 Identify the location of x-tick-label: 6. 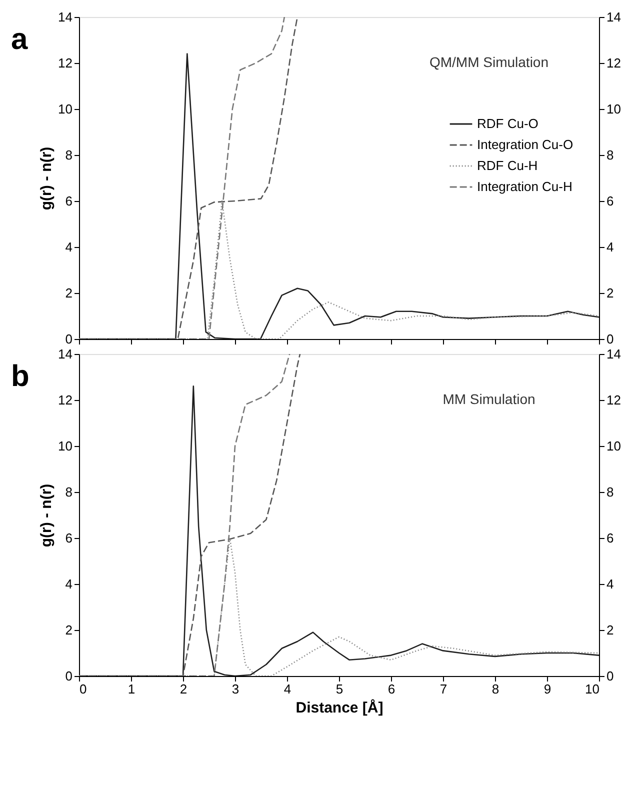
(392, 689).